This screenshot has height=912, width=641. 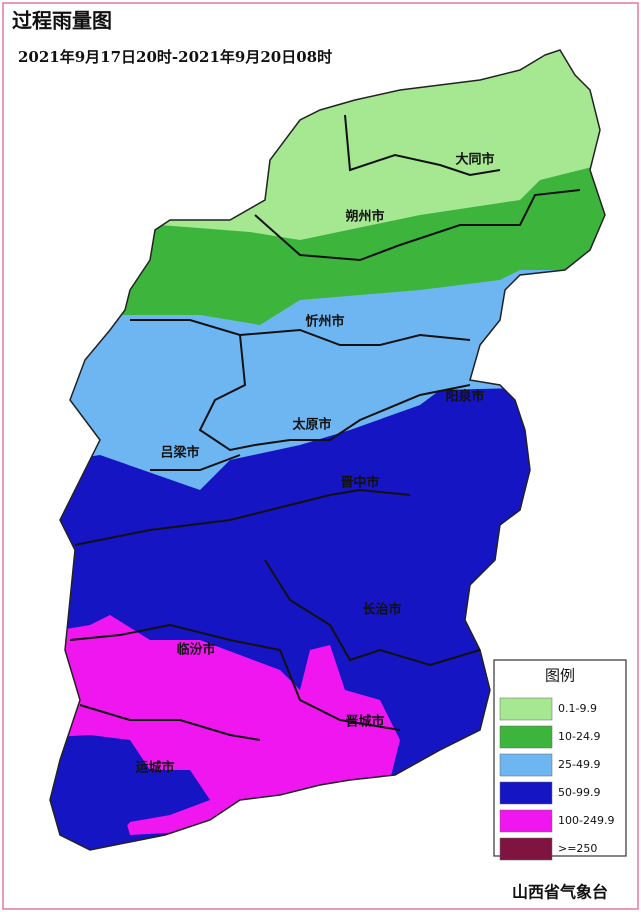 I want to click on city-label: 吕梁市, so click(x=179, y=453).